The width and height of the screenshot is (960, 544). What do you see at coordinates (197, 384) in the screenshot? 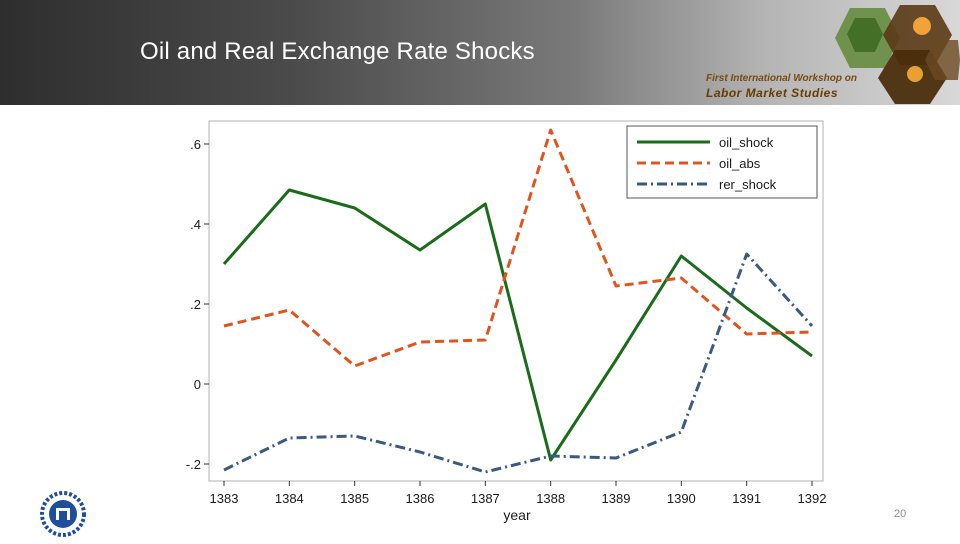
I see `y-tick-label: 0` at bounding box center [197, 384].